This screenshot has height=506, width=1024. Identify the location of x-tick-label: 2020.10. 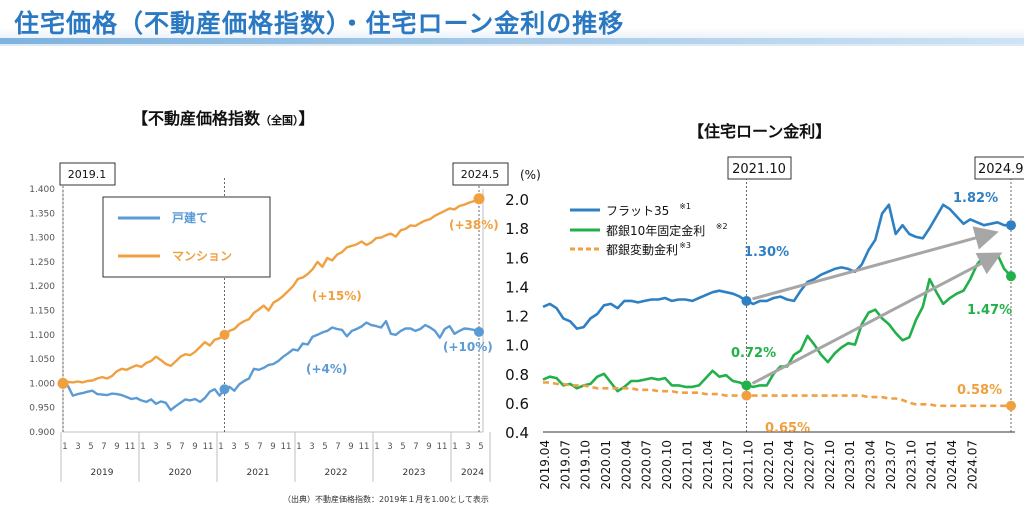
(667, 465).